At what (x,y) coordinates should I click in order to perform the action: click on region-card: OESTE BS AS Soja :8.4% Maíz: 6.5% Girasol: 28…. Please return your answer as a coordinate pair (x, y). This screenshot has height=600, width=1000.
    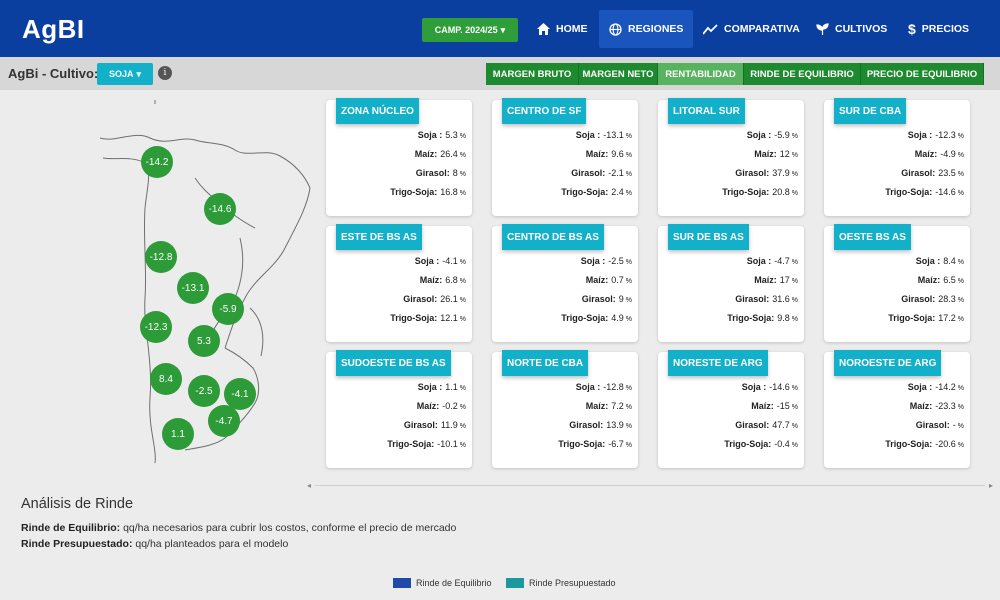
    Looking at the image, I should click on (897, 283).